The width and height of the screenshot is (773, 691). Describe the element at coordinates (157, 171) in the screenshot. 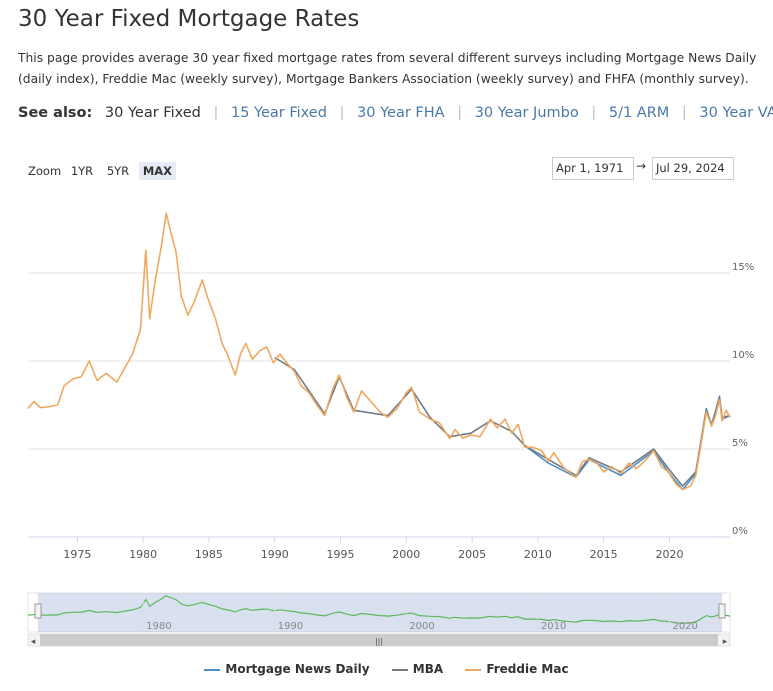

I see `zoom-max-button: MAX` at that location.